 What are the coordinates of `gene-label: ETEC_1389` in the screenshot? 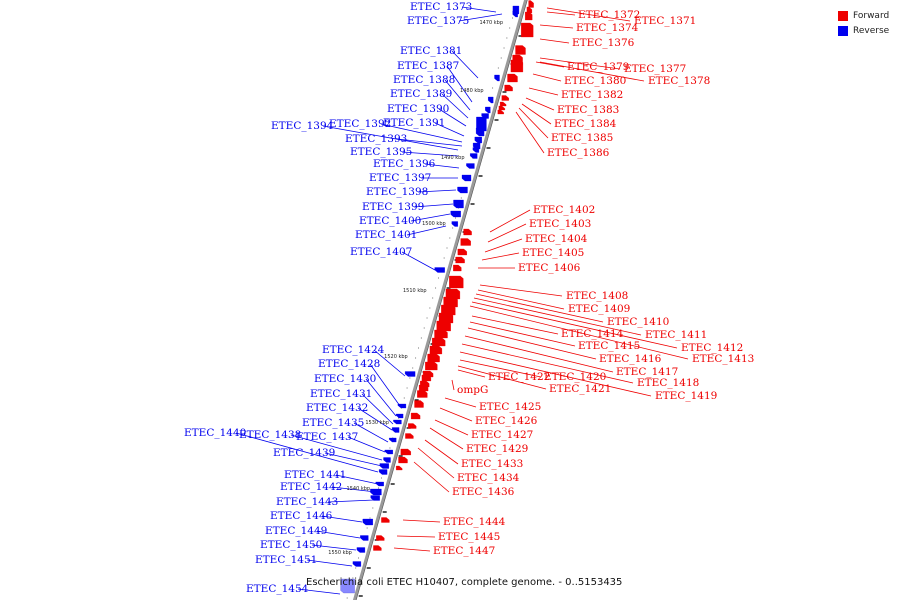 It's located at (421, 94).